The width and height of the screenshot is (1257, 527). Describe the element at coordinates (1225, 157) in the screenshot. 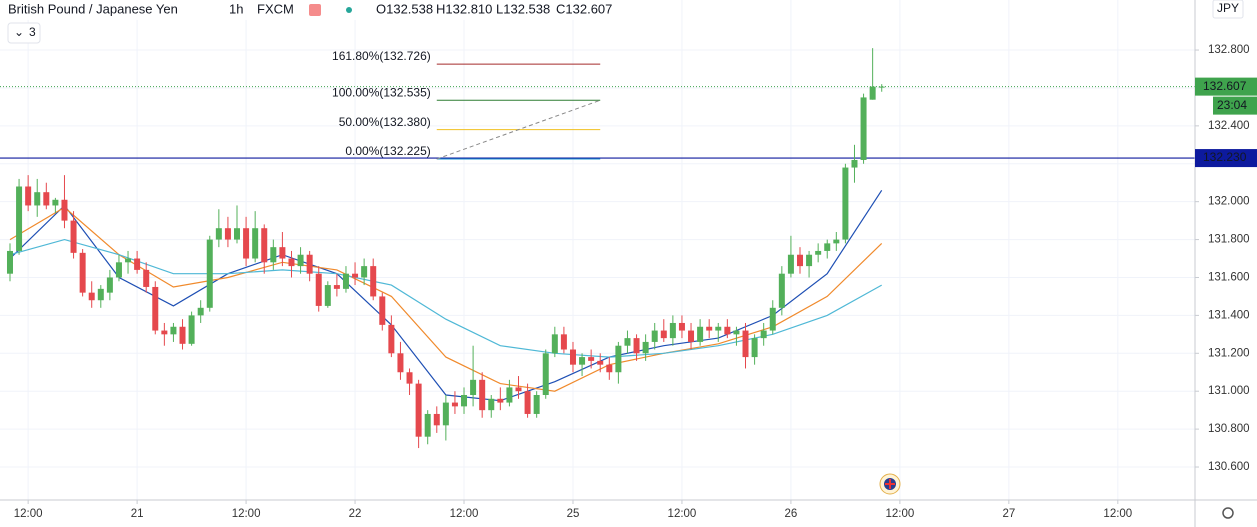

I see `line-price-label: 132.230` at that location.